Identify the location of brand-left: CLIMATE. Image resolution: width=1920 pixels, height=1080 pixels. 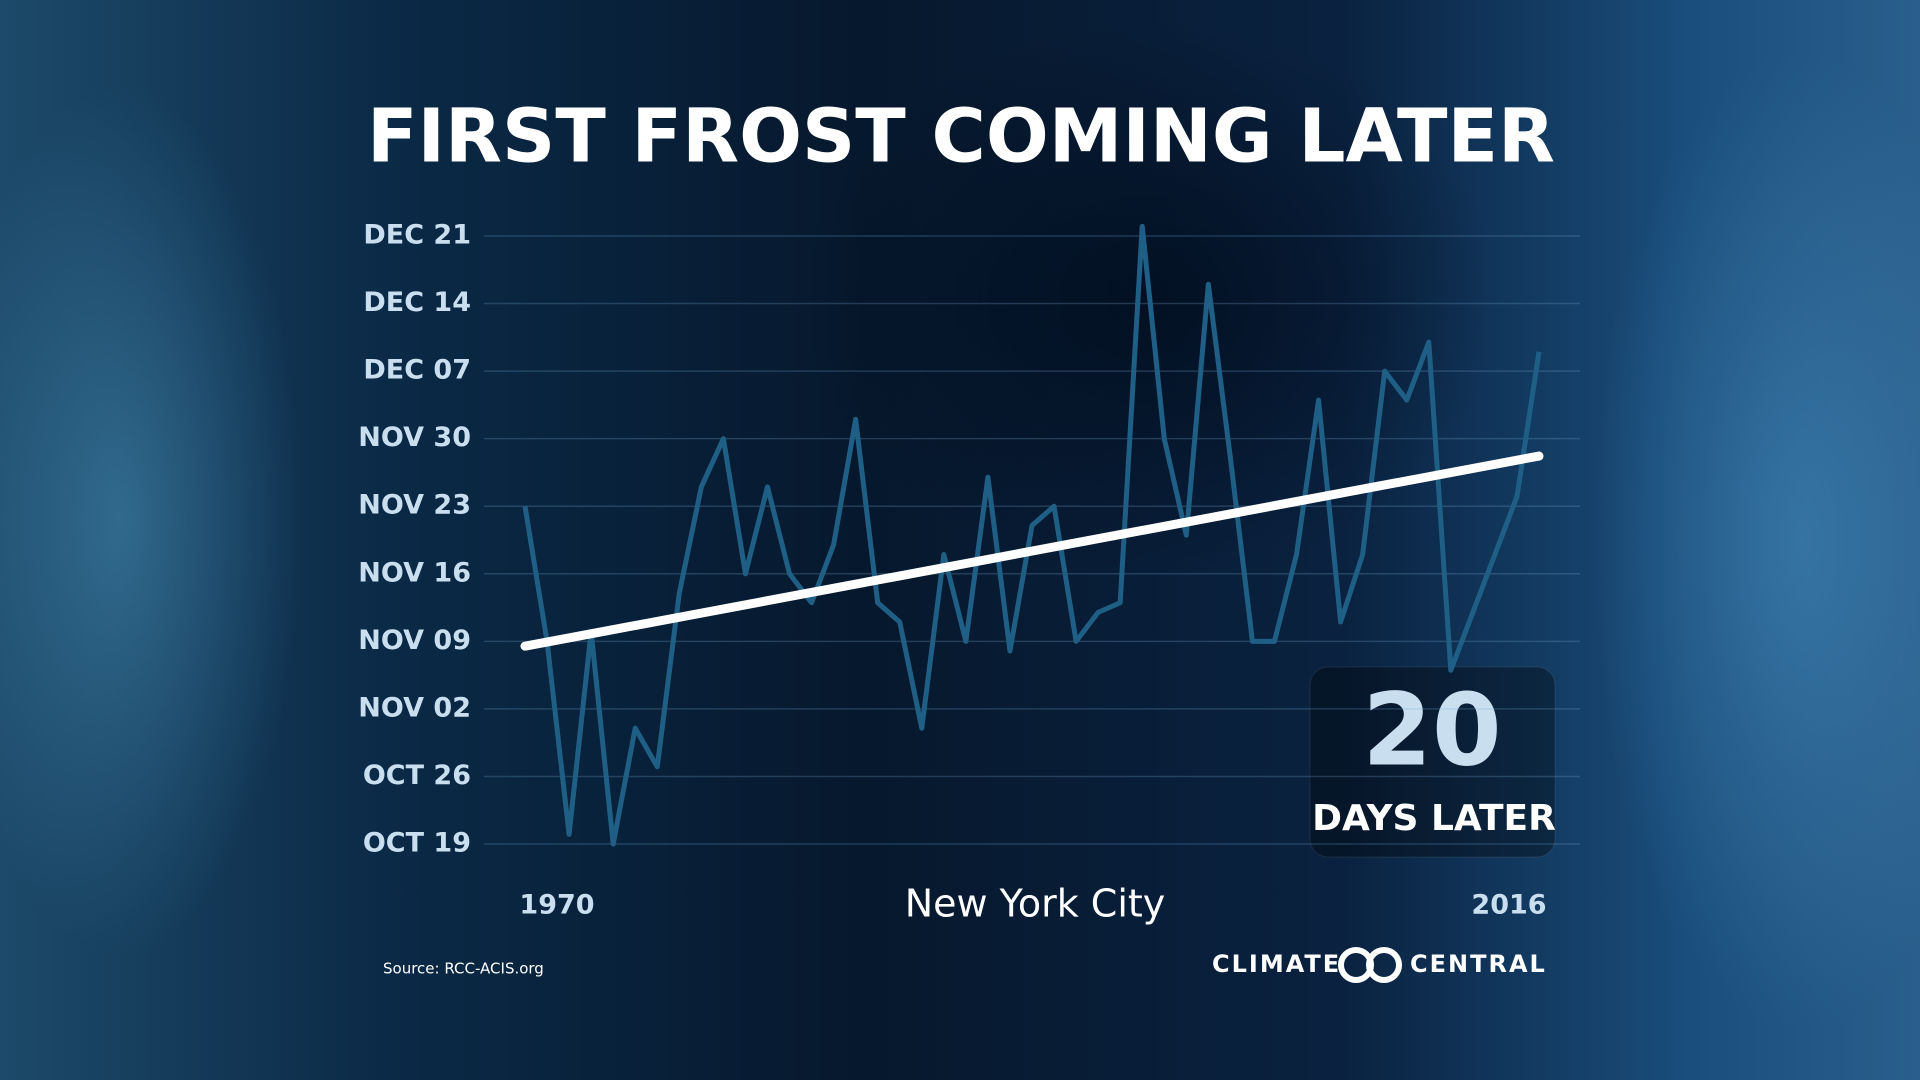
(1276, 964).